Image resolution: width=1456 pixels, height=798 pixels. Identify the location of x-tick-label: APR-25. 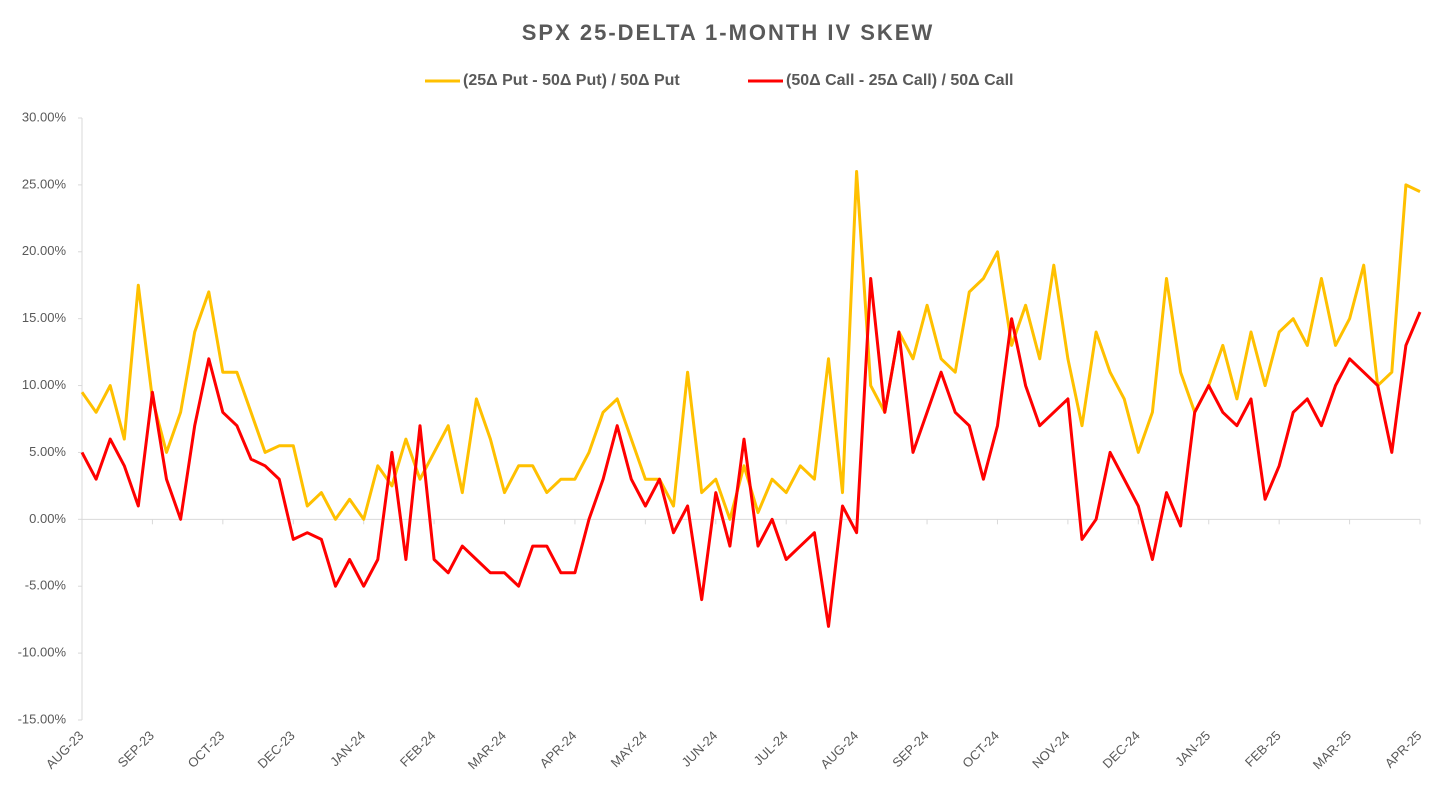
(1403, 749).